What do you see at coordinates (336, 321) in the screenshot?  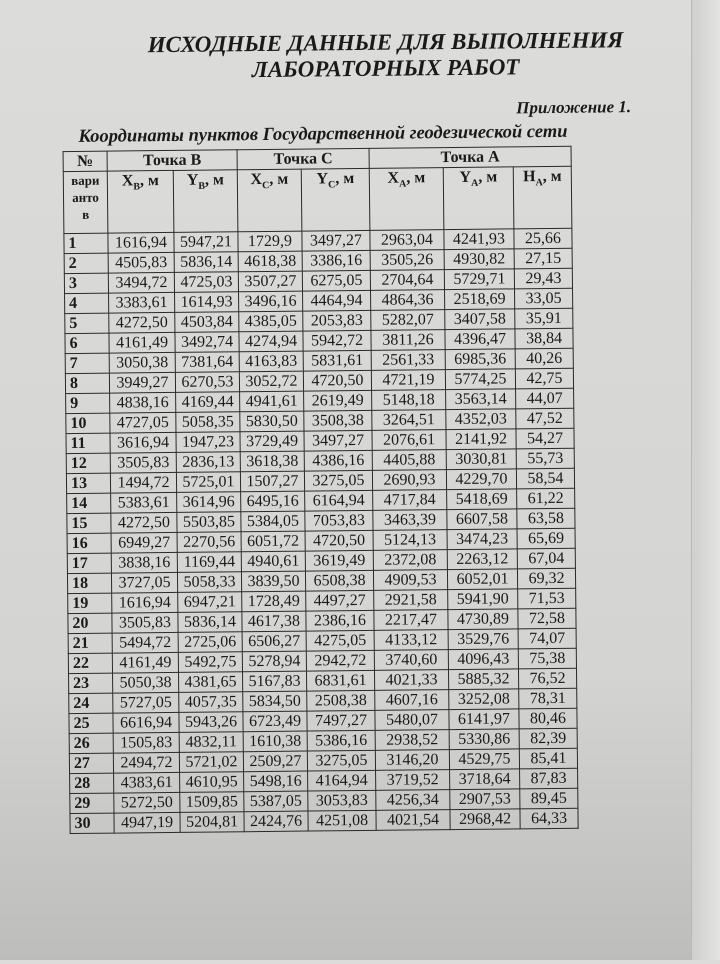 I see `coordinate-cell: 2053,83` at bounding box center [336, 321].